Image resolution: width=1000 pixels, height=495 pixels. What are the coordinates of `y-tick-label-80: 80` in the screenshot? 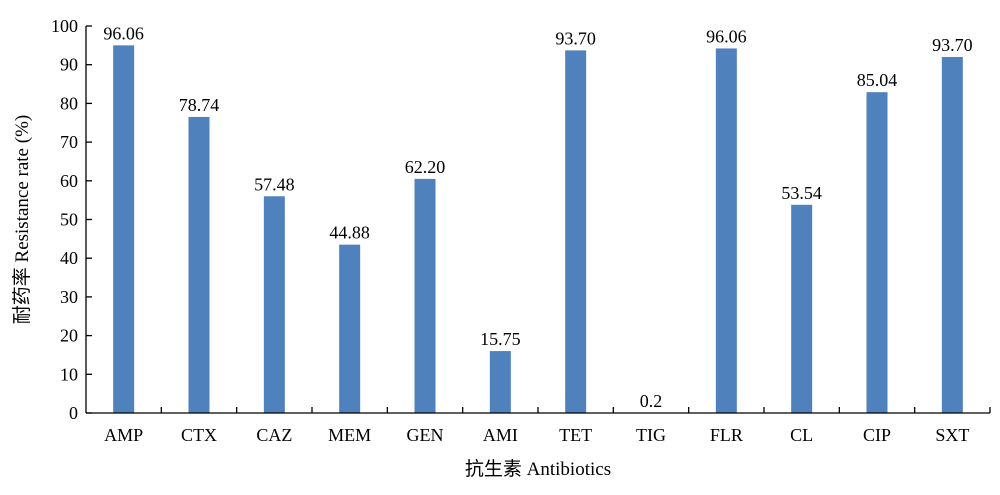 It's located at (69, 103).